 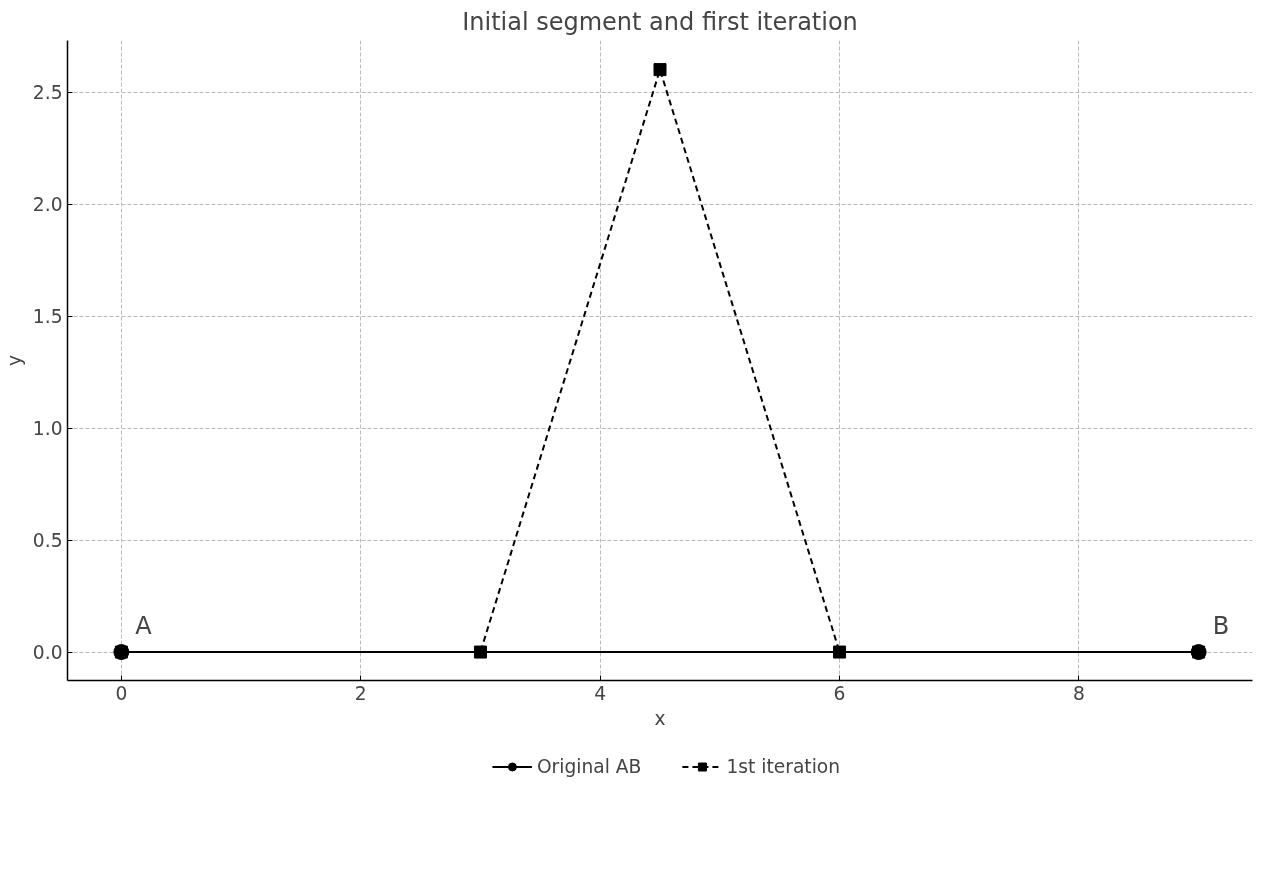 I want to click on y-tick-label: 0.5, so click(x=47, y=541).